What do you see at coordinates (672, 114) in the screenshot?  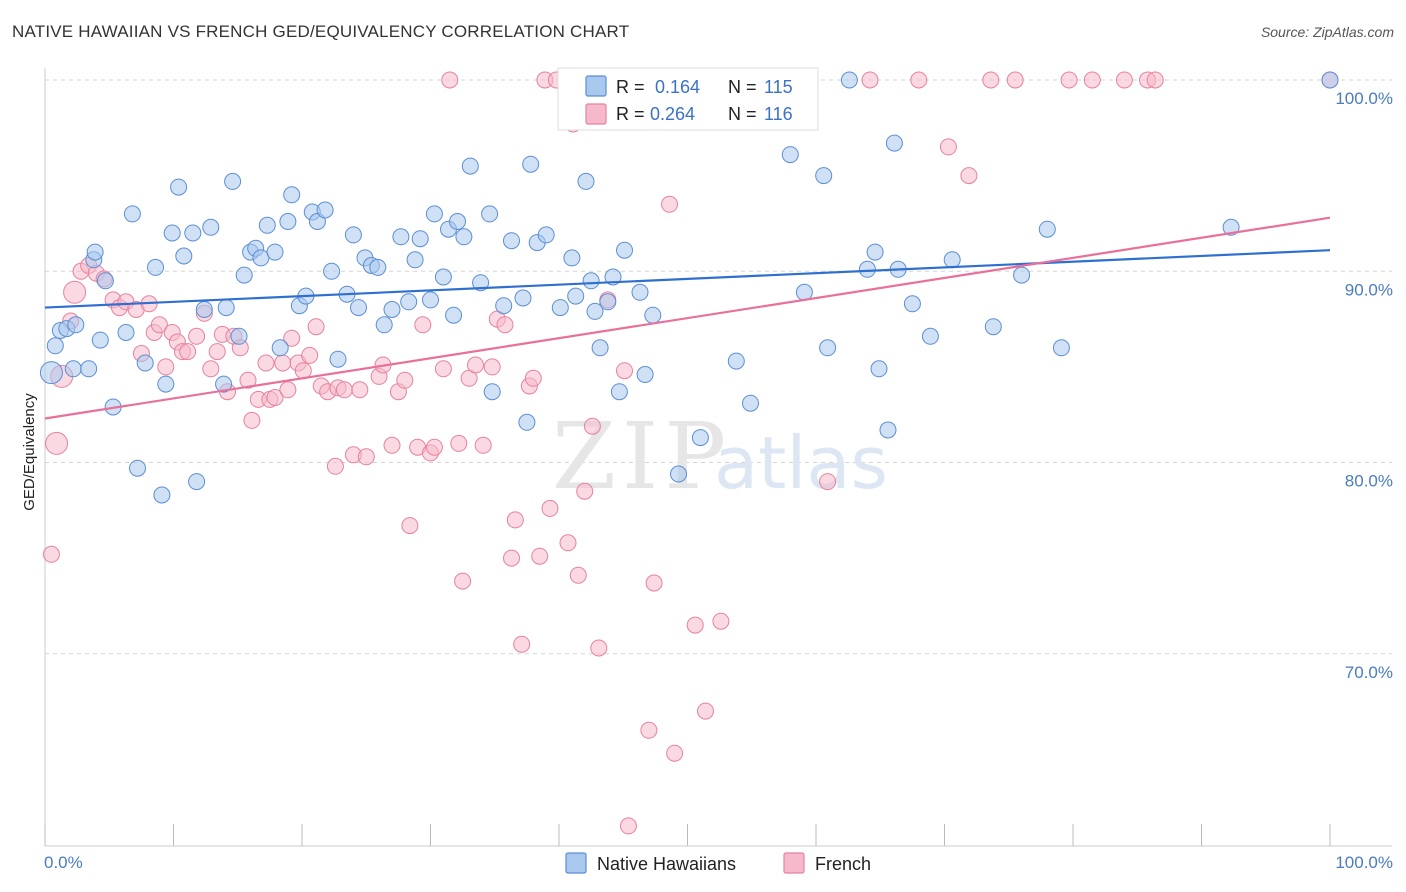 I see `legend-r-value-2: 0.264` at bounding box center [672, 114].